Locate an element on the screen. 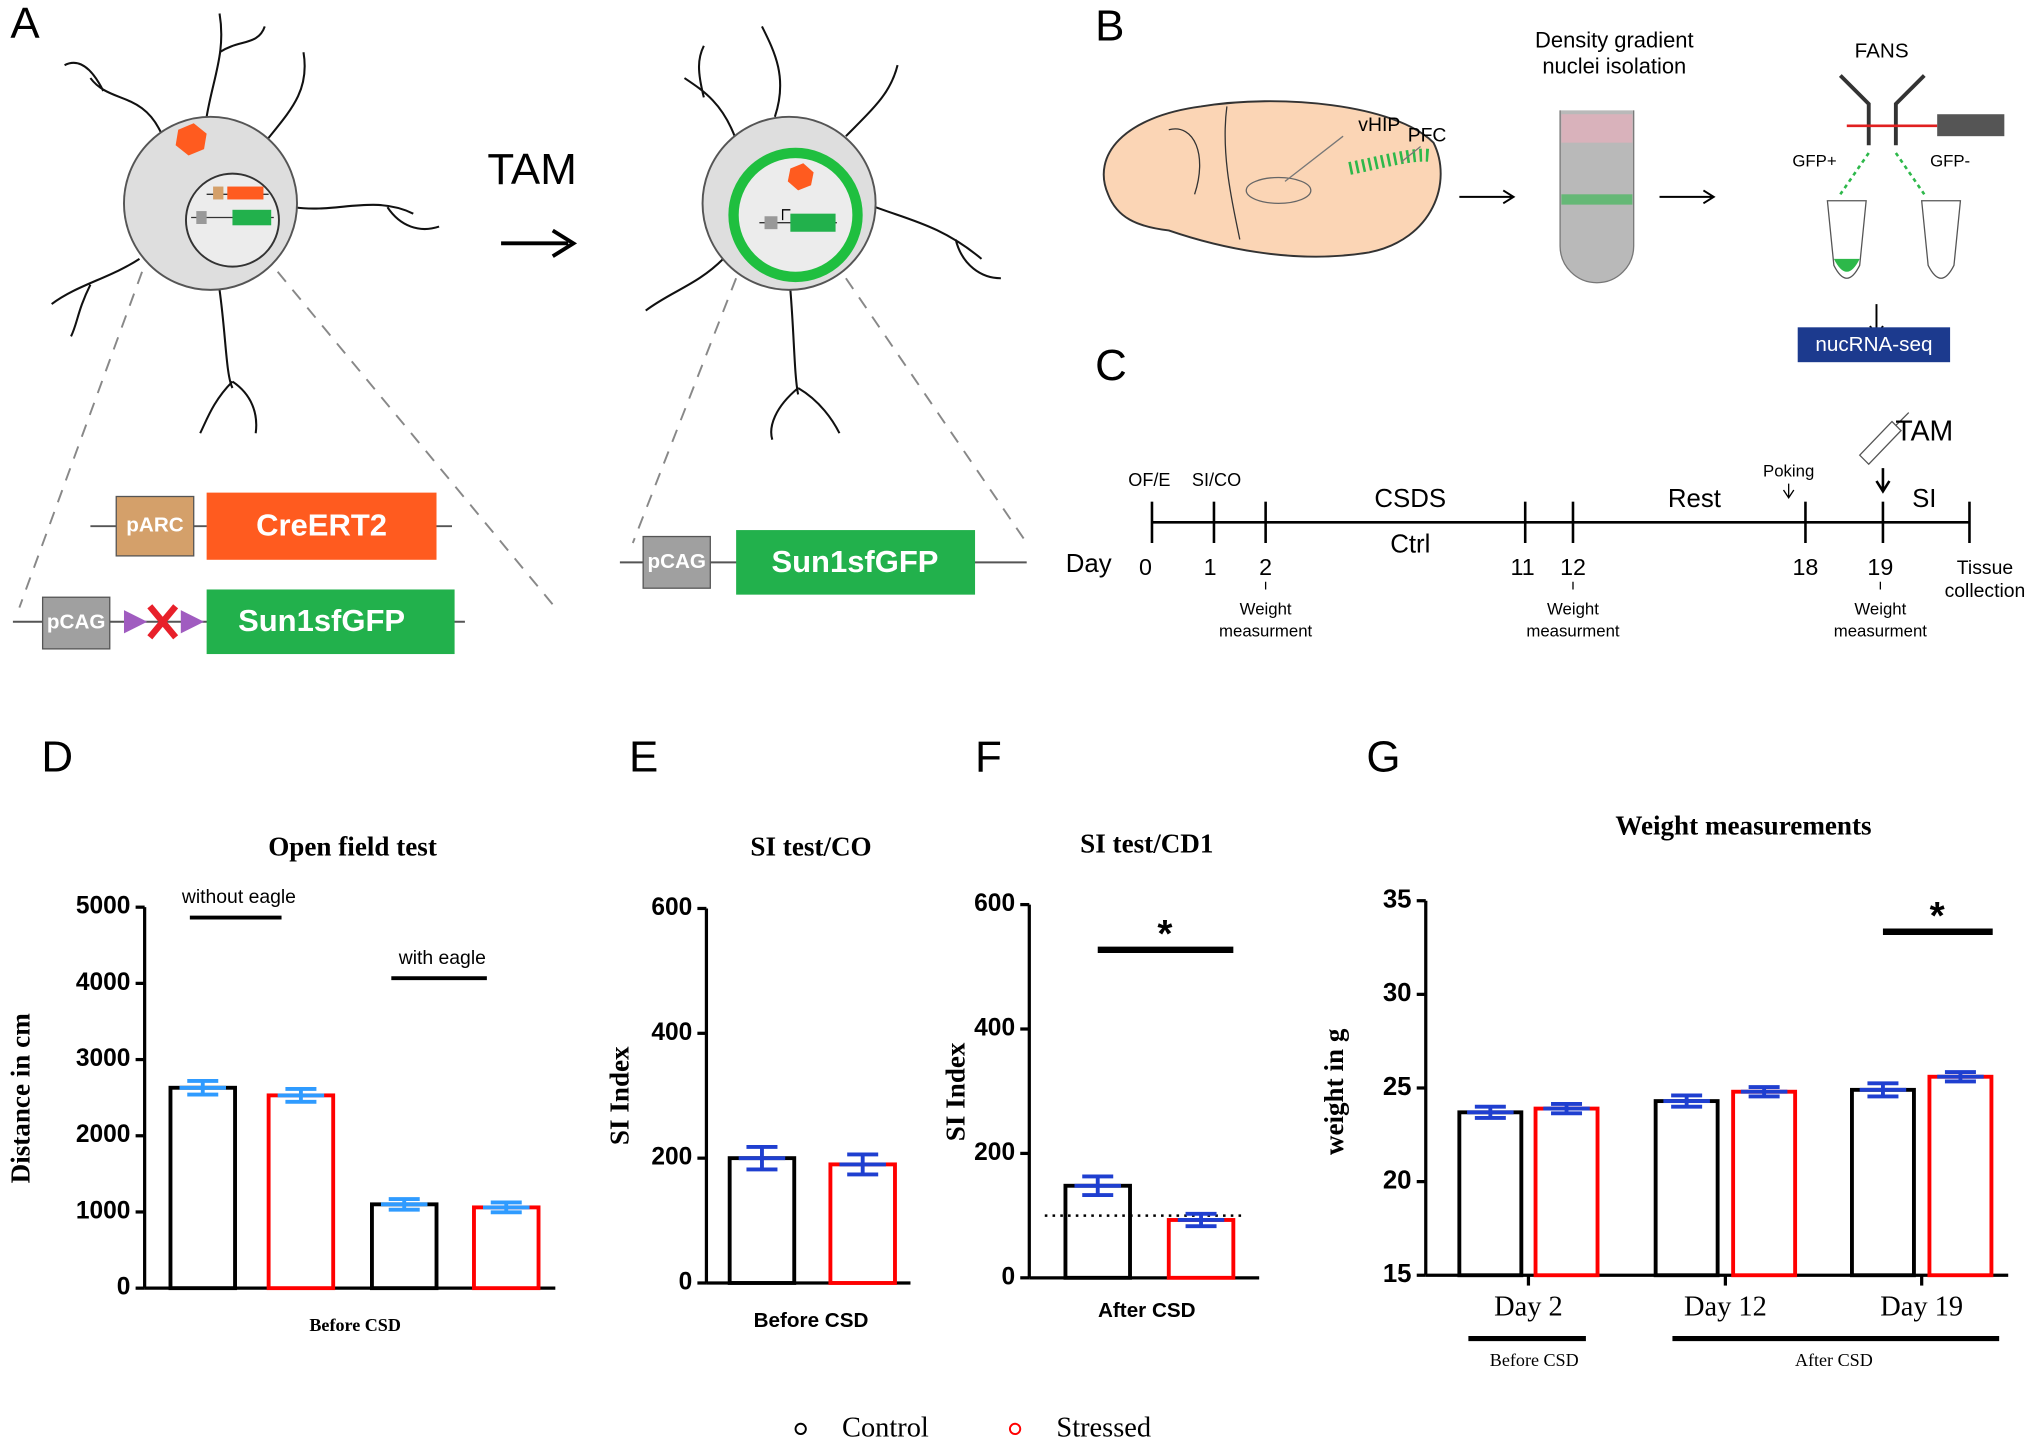  phase-label: CSDS is located at coordinates (1410, 499).